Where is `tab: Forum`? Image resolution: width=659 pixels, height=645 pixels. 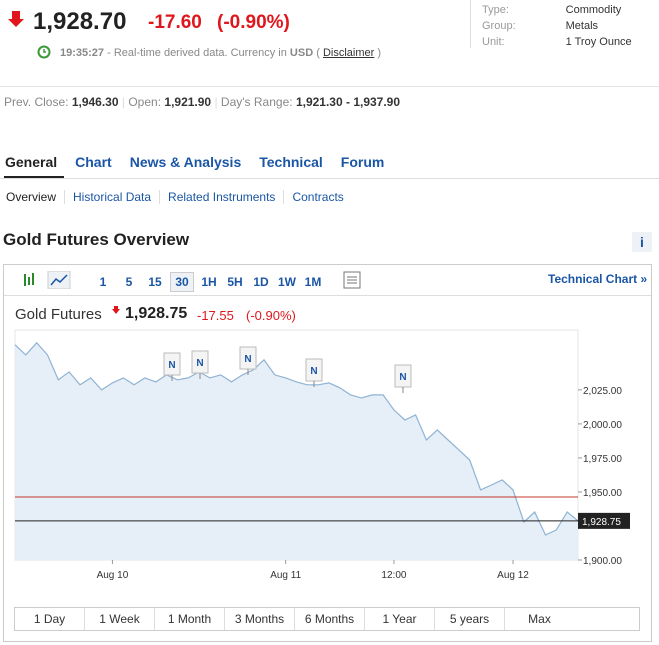
tab: Forum is located at coordinates (362, 162).